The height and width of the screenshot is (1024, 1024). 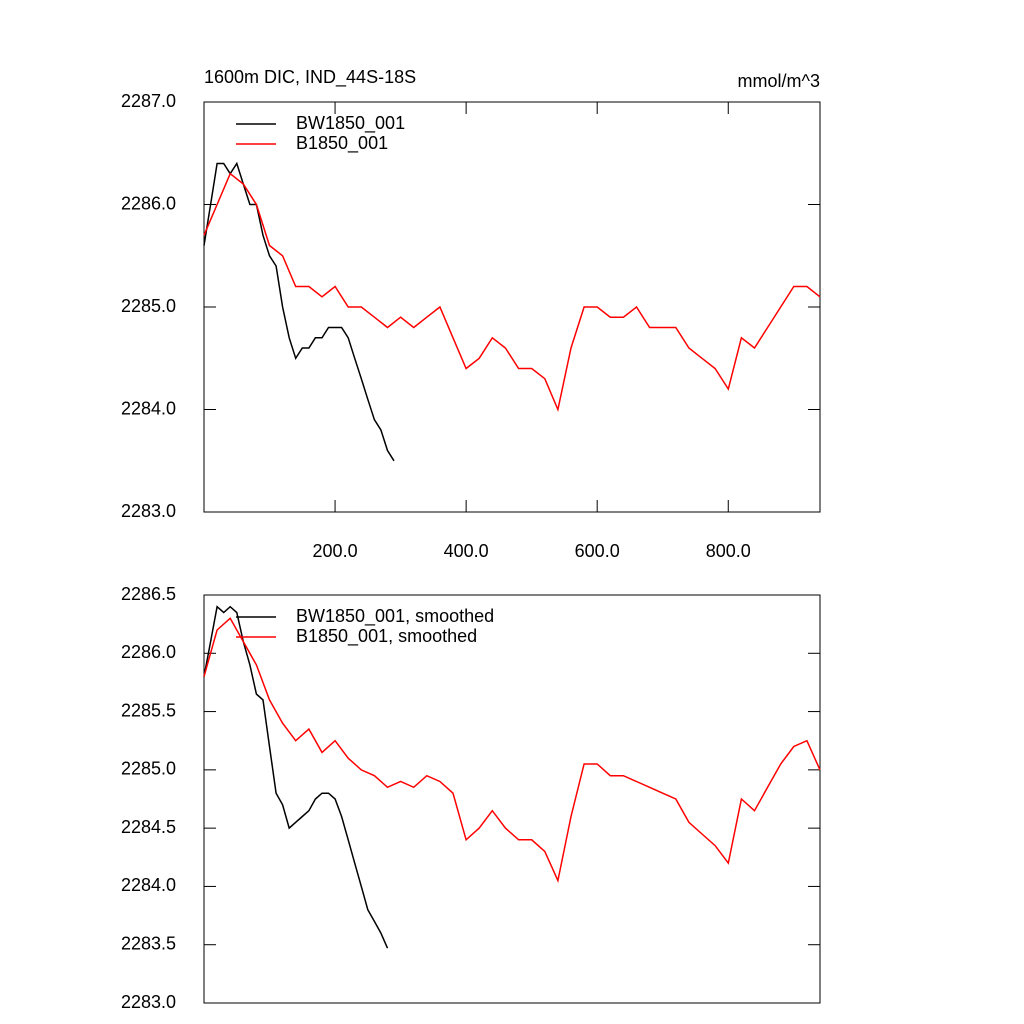 I want to click on x-tick-label: 400.0, so click(x=466, y=551).